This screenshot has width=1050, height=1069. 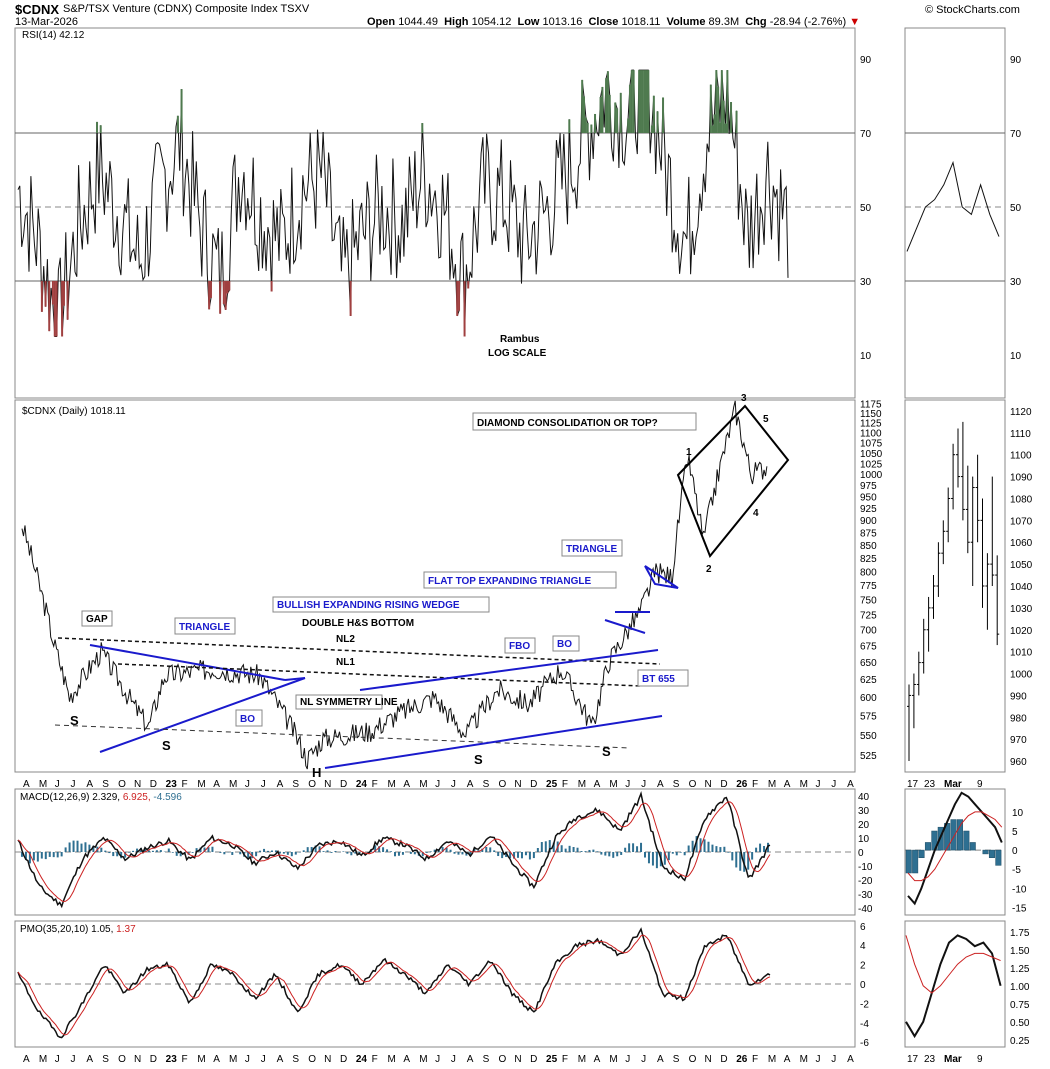 I want to click on zoom-pmo-x-tick: 23, so click(x=930, y=1059).